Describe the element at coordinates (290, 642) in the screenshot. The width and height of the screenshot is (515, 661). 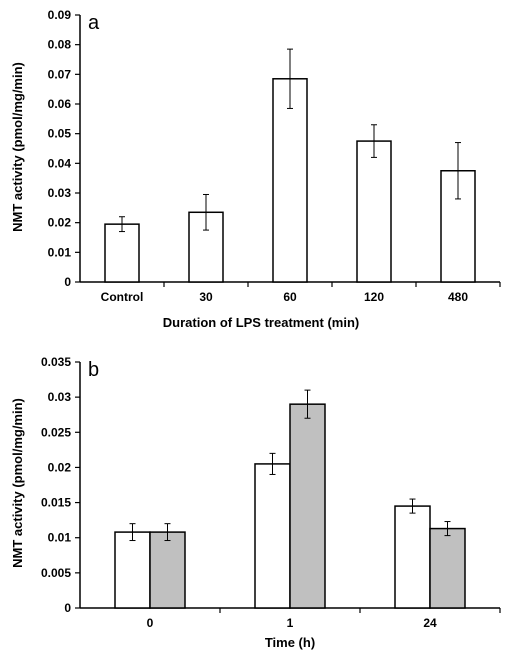
I see `panel-b-x-axis-title: Time (h)` at that location.